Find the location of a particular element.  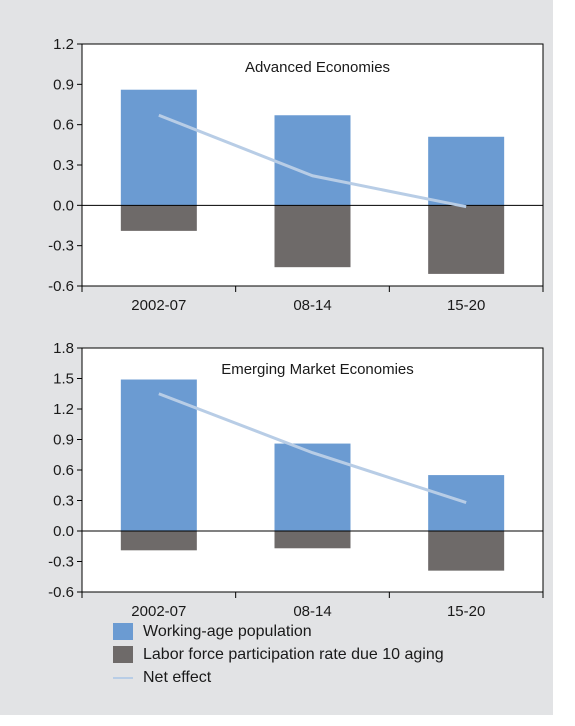

legend-label-net-effect: Net effect is located at coordinates (177, 677).